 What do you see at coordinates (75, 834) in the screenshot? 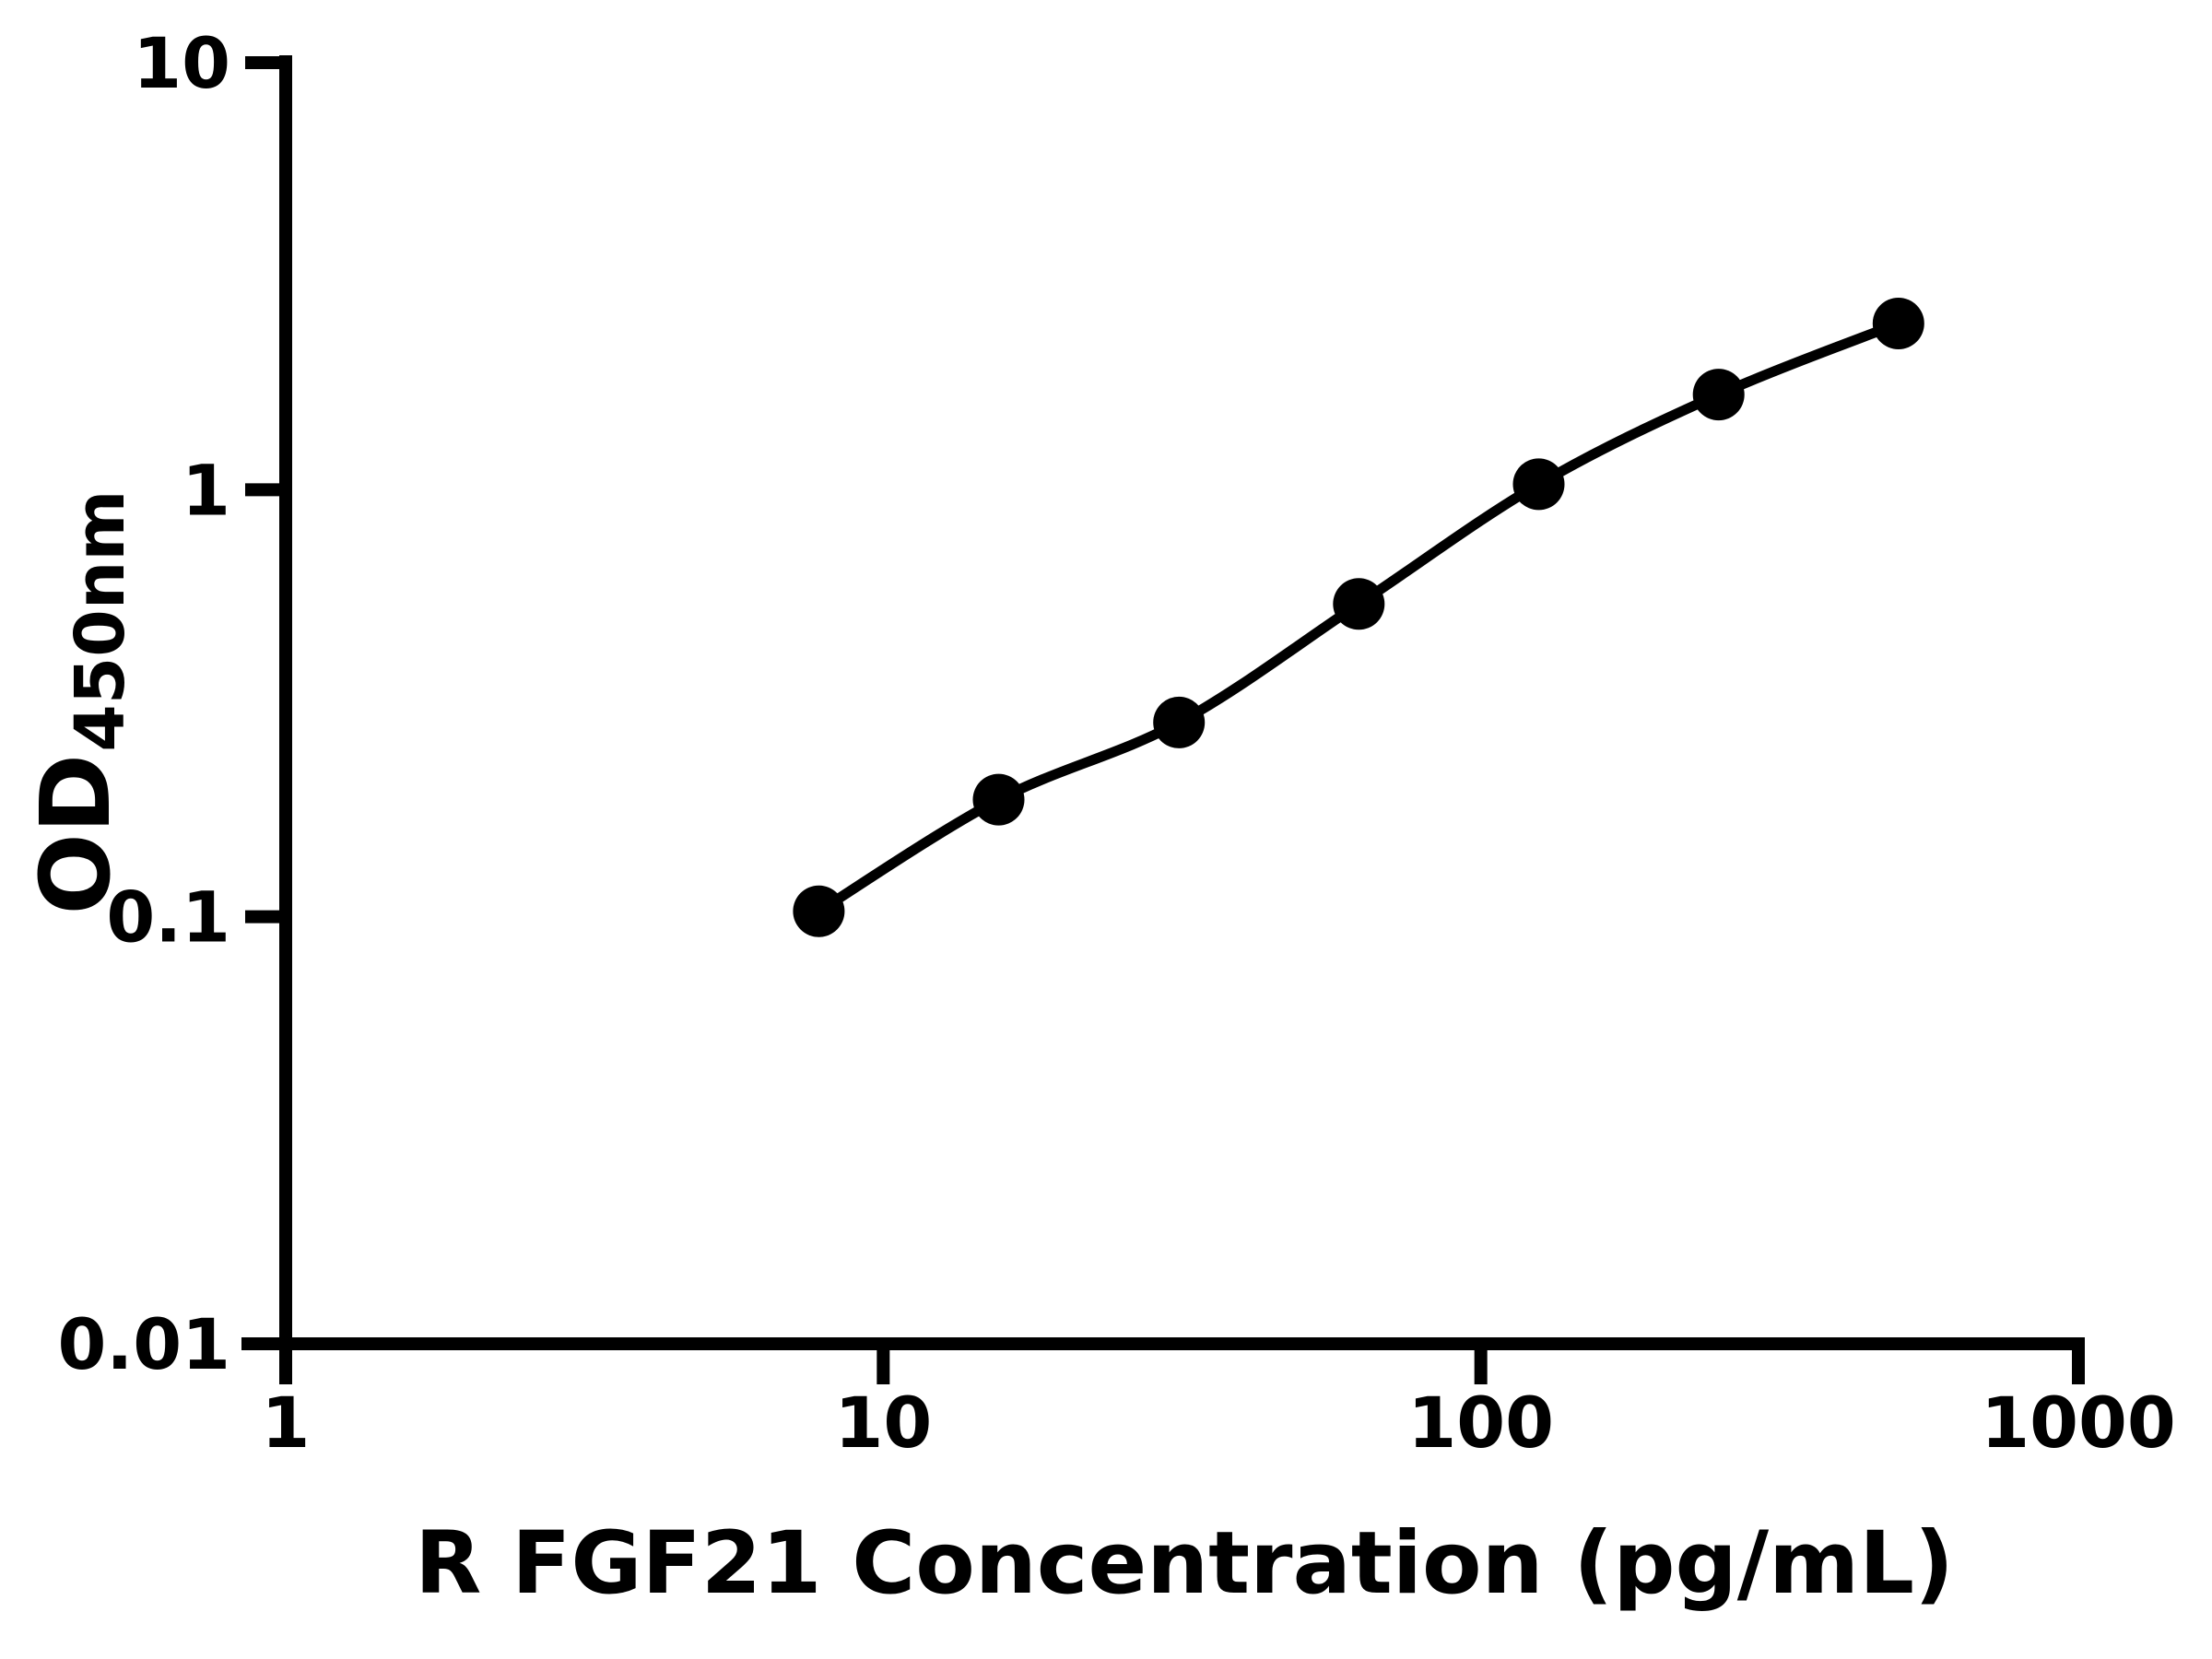
I see `y-axis-title-main: OD` at bounding box center [75, 834].